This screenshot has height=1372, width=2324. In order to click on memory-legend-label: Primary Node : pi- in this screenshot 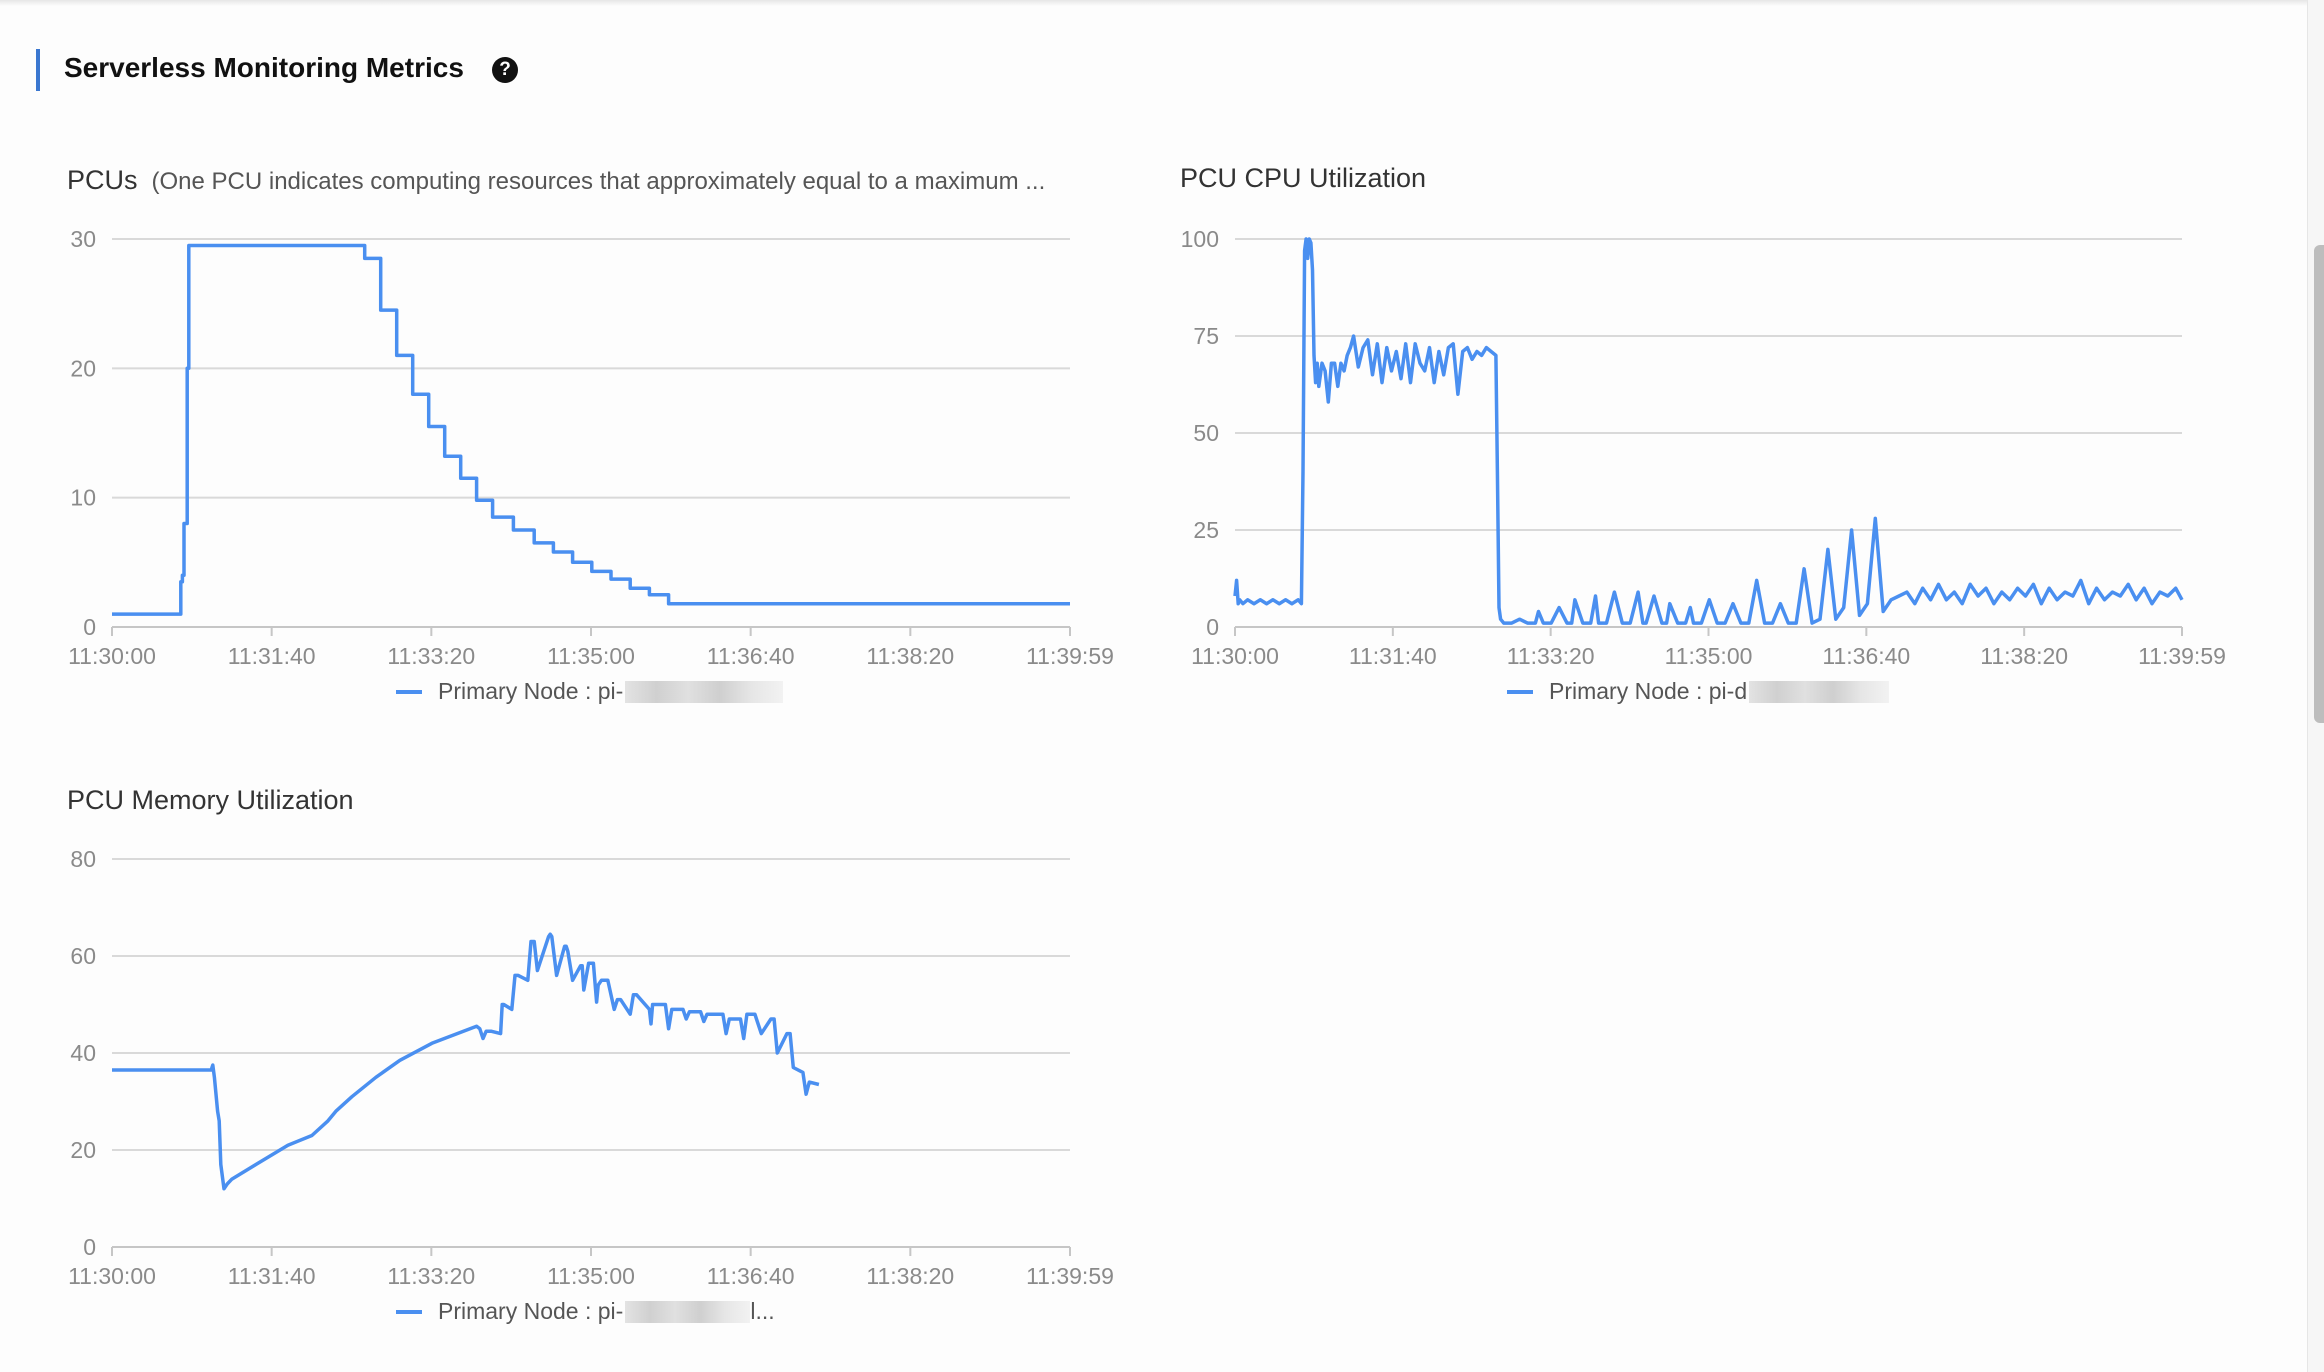, I will do `click(531, 1311)`.